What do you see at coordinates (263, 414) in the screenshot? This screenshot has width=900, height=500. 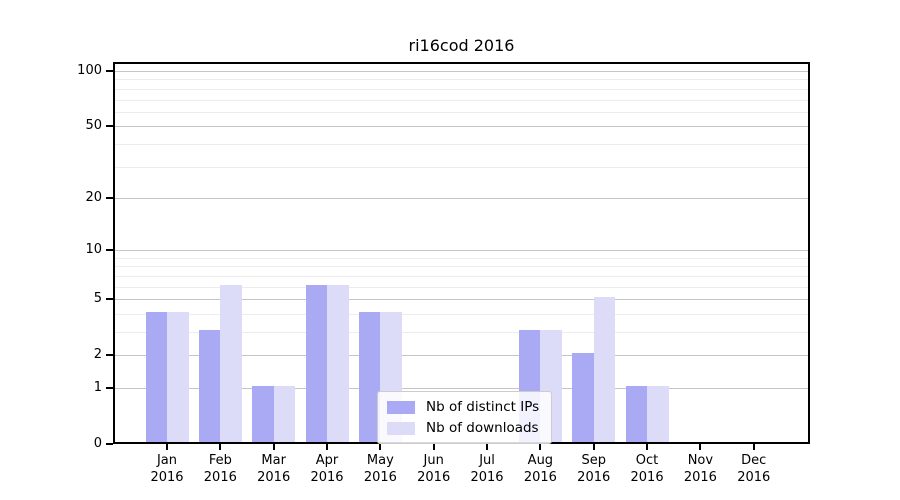 I see `bar-ips-mar` at bounding box center [263, 414].